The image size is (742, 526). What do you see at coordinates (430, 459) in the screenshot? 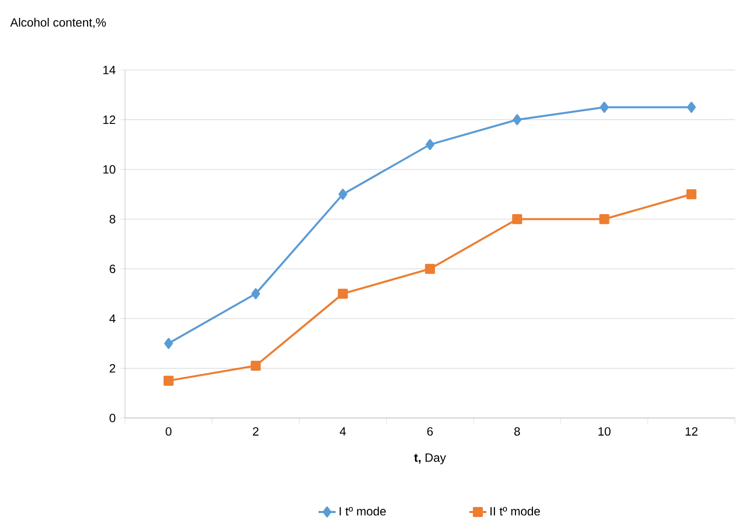
I see `x-axis-title: t, Day` at bounding box center [430, 459].